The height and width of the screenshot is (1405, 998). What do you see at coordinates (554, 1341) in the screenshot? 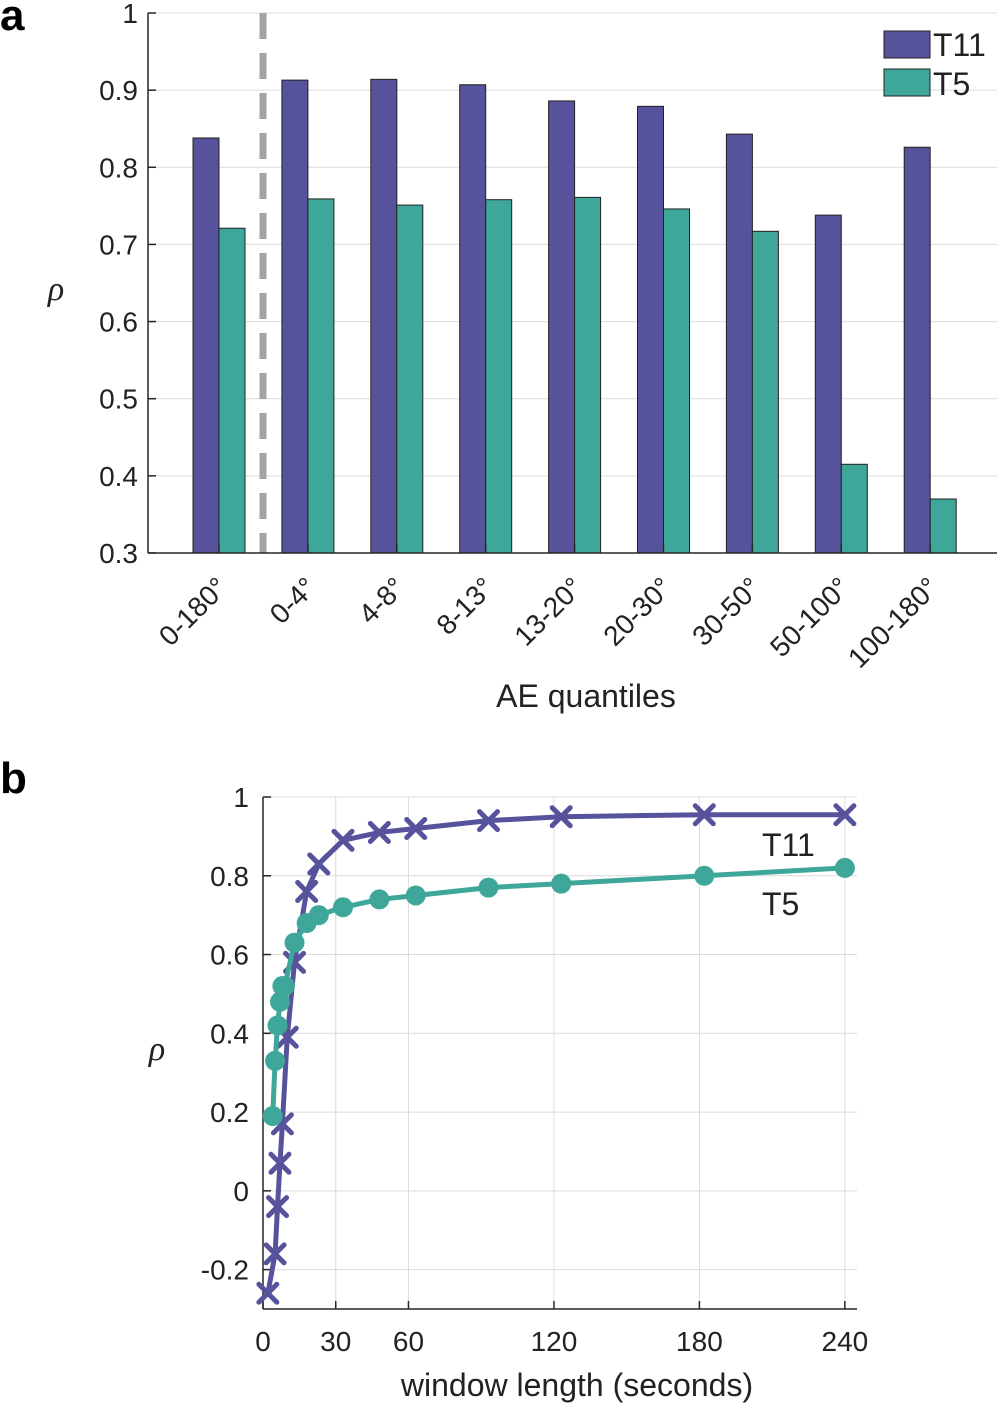
I see `x-tick-label: 120` at bounding box center [554, 1341].